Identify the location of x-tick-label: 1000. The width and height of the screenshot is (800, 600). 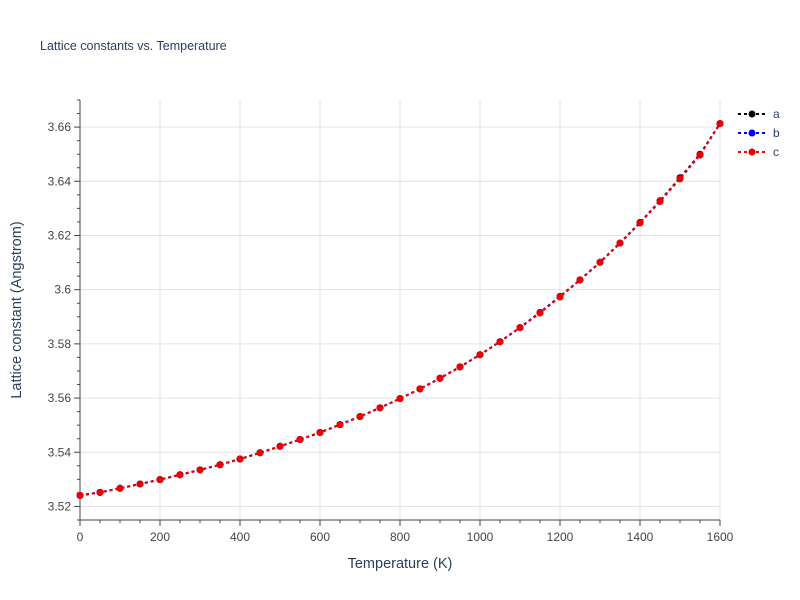
(480, 537).